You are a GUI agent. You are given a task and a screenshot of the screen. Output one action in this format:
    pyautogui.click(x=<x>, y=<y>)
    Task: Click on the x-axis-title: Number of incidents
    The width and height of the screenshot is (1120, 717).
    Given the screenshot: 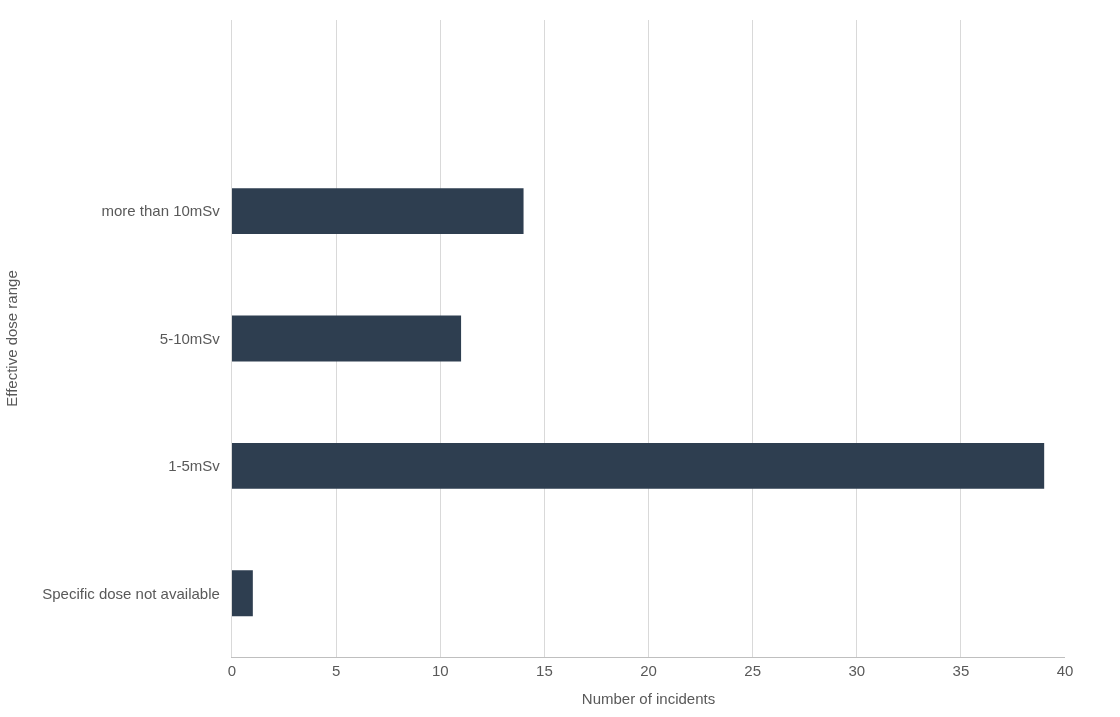 What is the action you would take?
    pyautogui.click(x=648, y=699)
    